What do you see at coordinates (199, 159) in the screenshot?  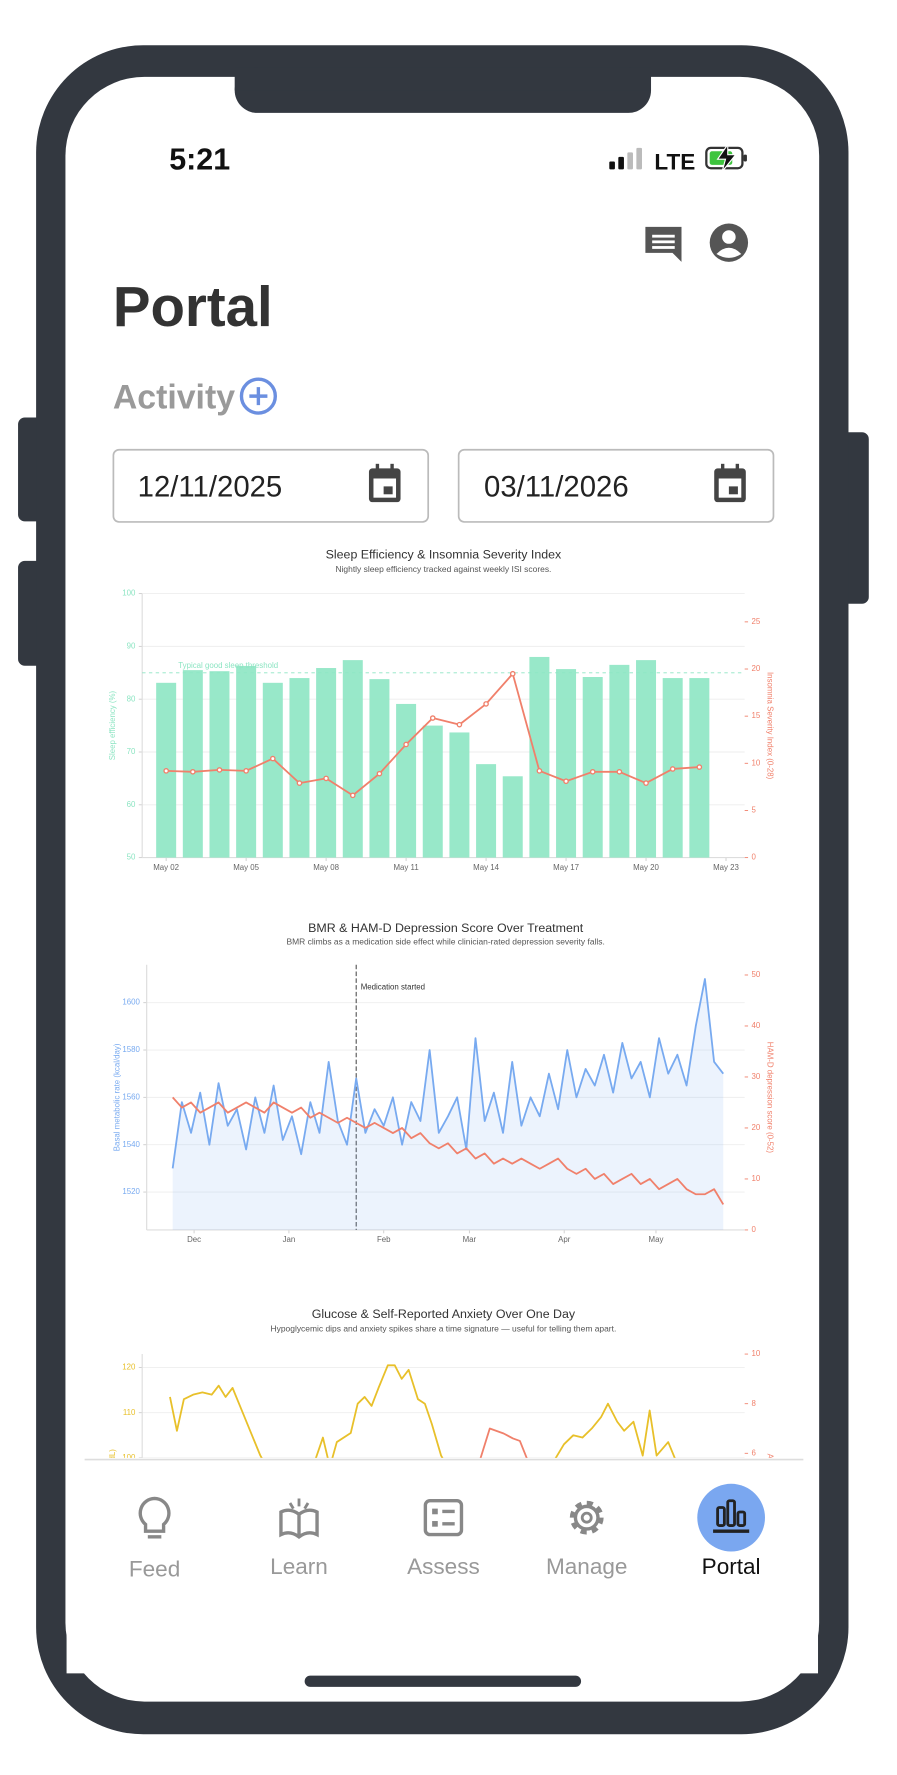 I see `status-time: 5:21` at bounding box center [199, 159].